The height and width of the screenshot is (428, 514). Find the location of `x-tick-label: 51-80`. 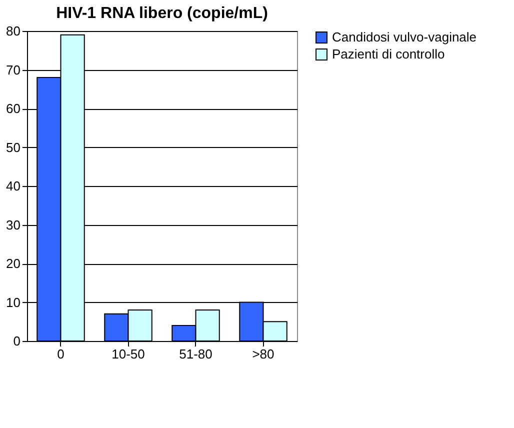

x-tick-label: 51-80 is located at coordinates (195, 354).